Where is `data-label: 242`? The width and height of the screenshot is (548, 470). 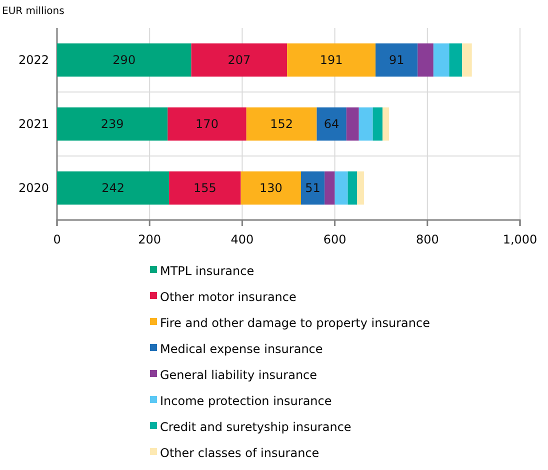 data-label: 242 is located at coordinates (113, 188).